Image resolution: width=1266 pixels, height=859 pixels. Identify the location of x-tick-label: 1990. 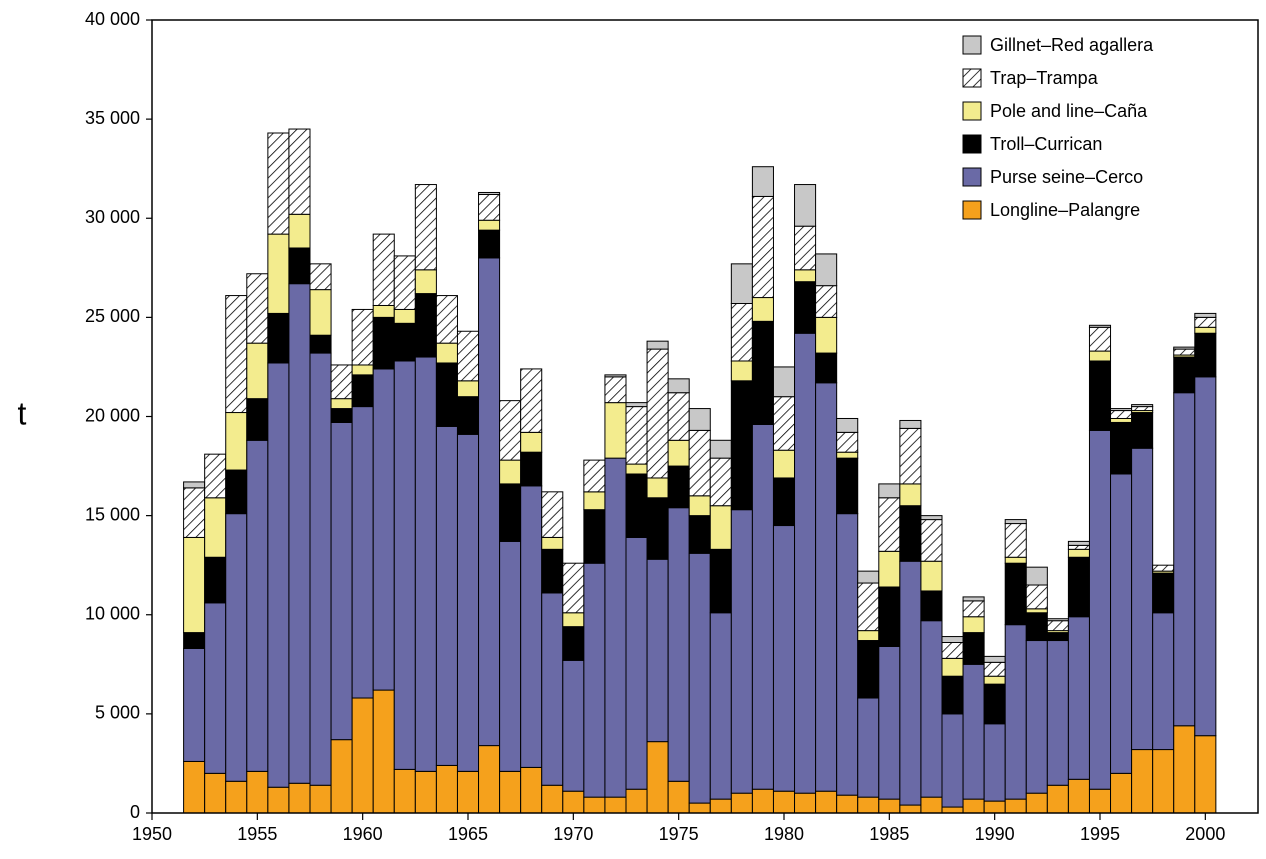
(995, 834).